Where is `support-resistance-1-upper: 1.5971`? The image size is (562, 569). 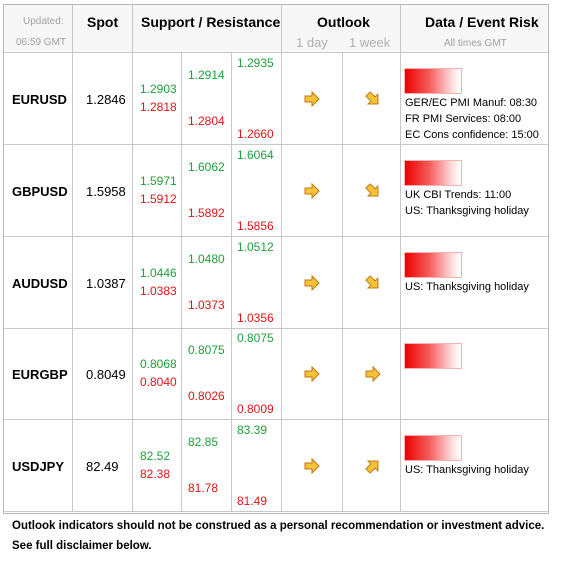 support-resistance-1-upper: 1.5971 is located at coordinates (158, 181).